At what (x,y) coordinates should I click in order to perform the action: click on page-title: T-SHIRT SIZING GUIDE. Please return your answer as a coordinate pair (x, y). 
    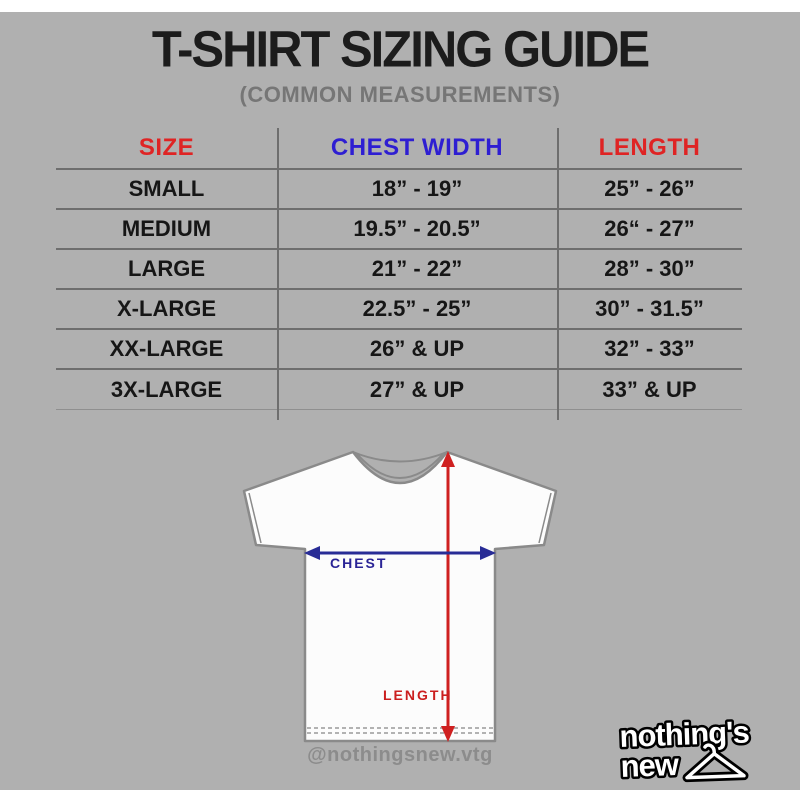
    Looking at the image, I should click on (400, 50).